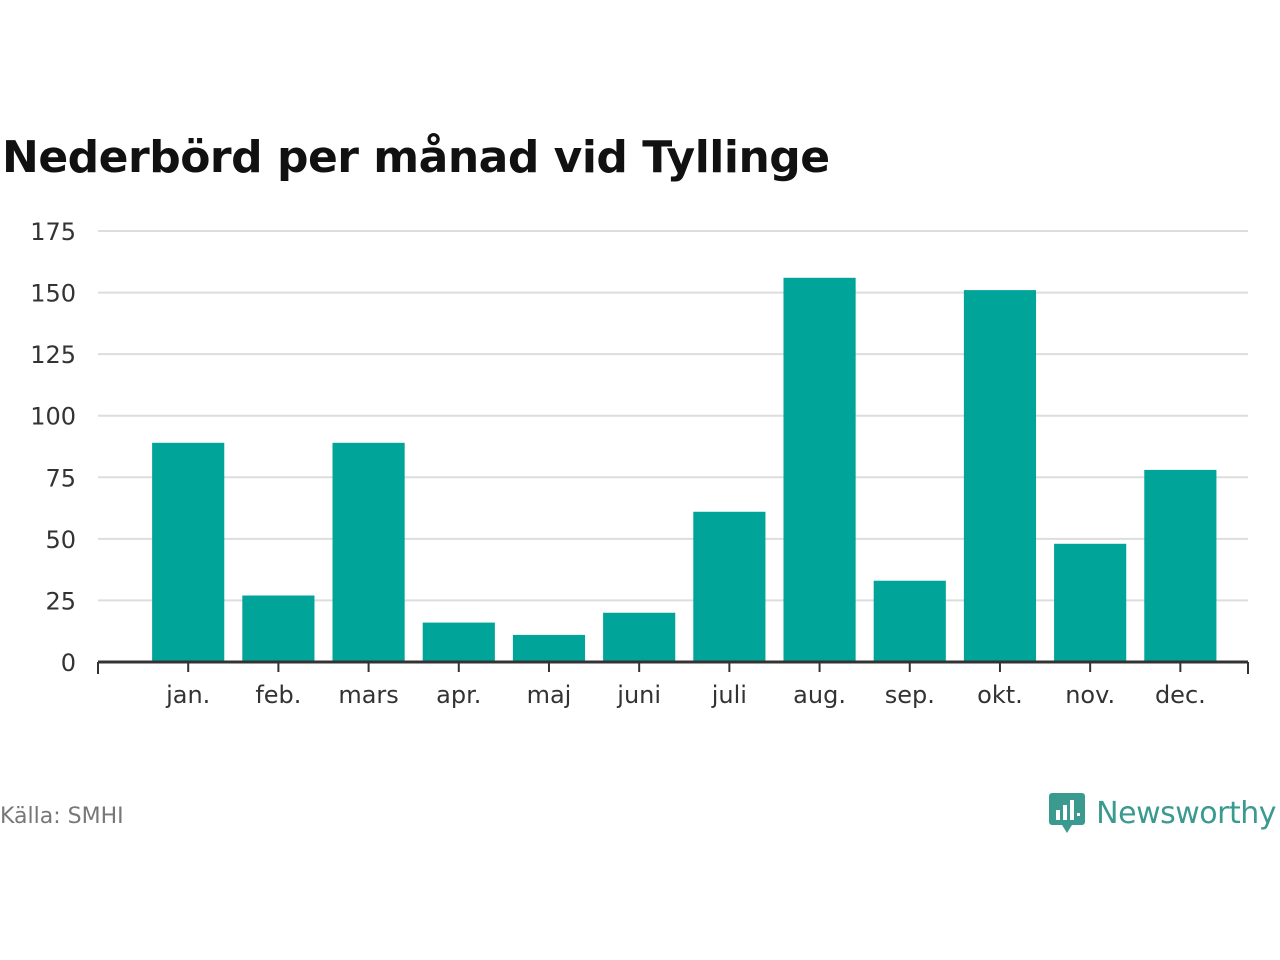 The height and width of the screenshot is (960, 1280). I want to click on x-tick-label: nov., so click(1090, 695).